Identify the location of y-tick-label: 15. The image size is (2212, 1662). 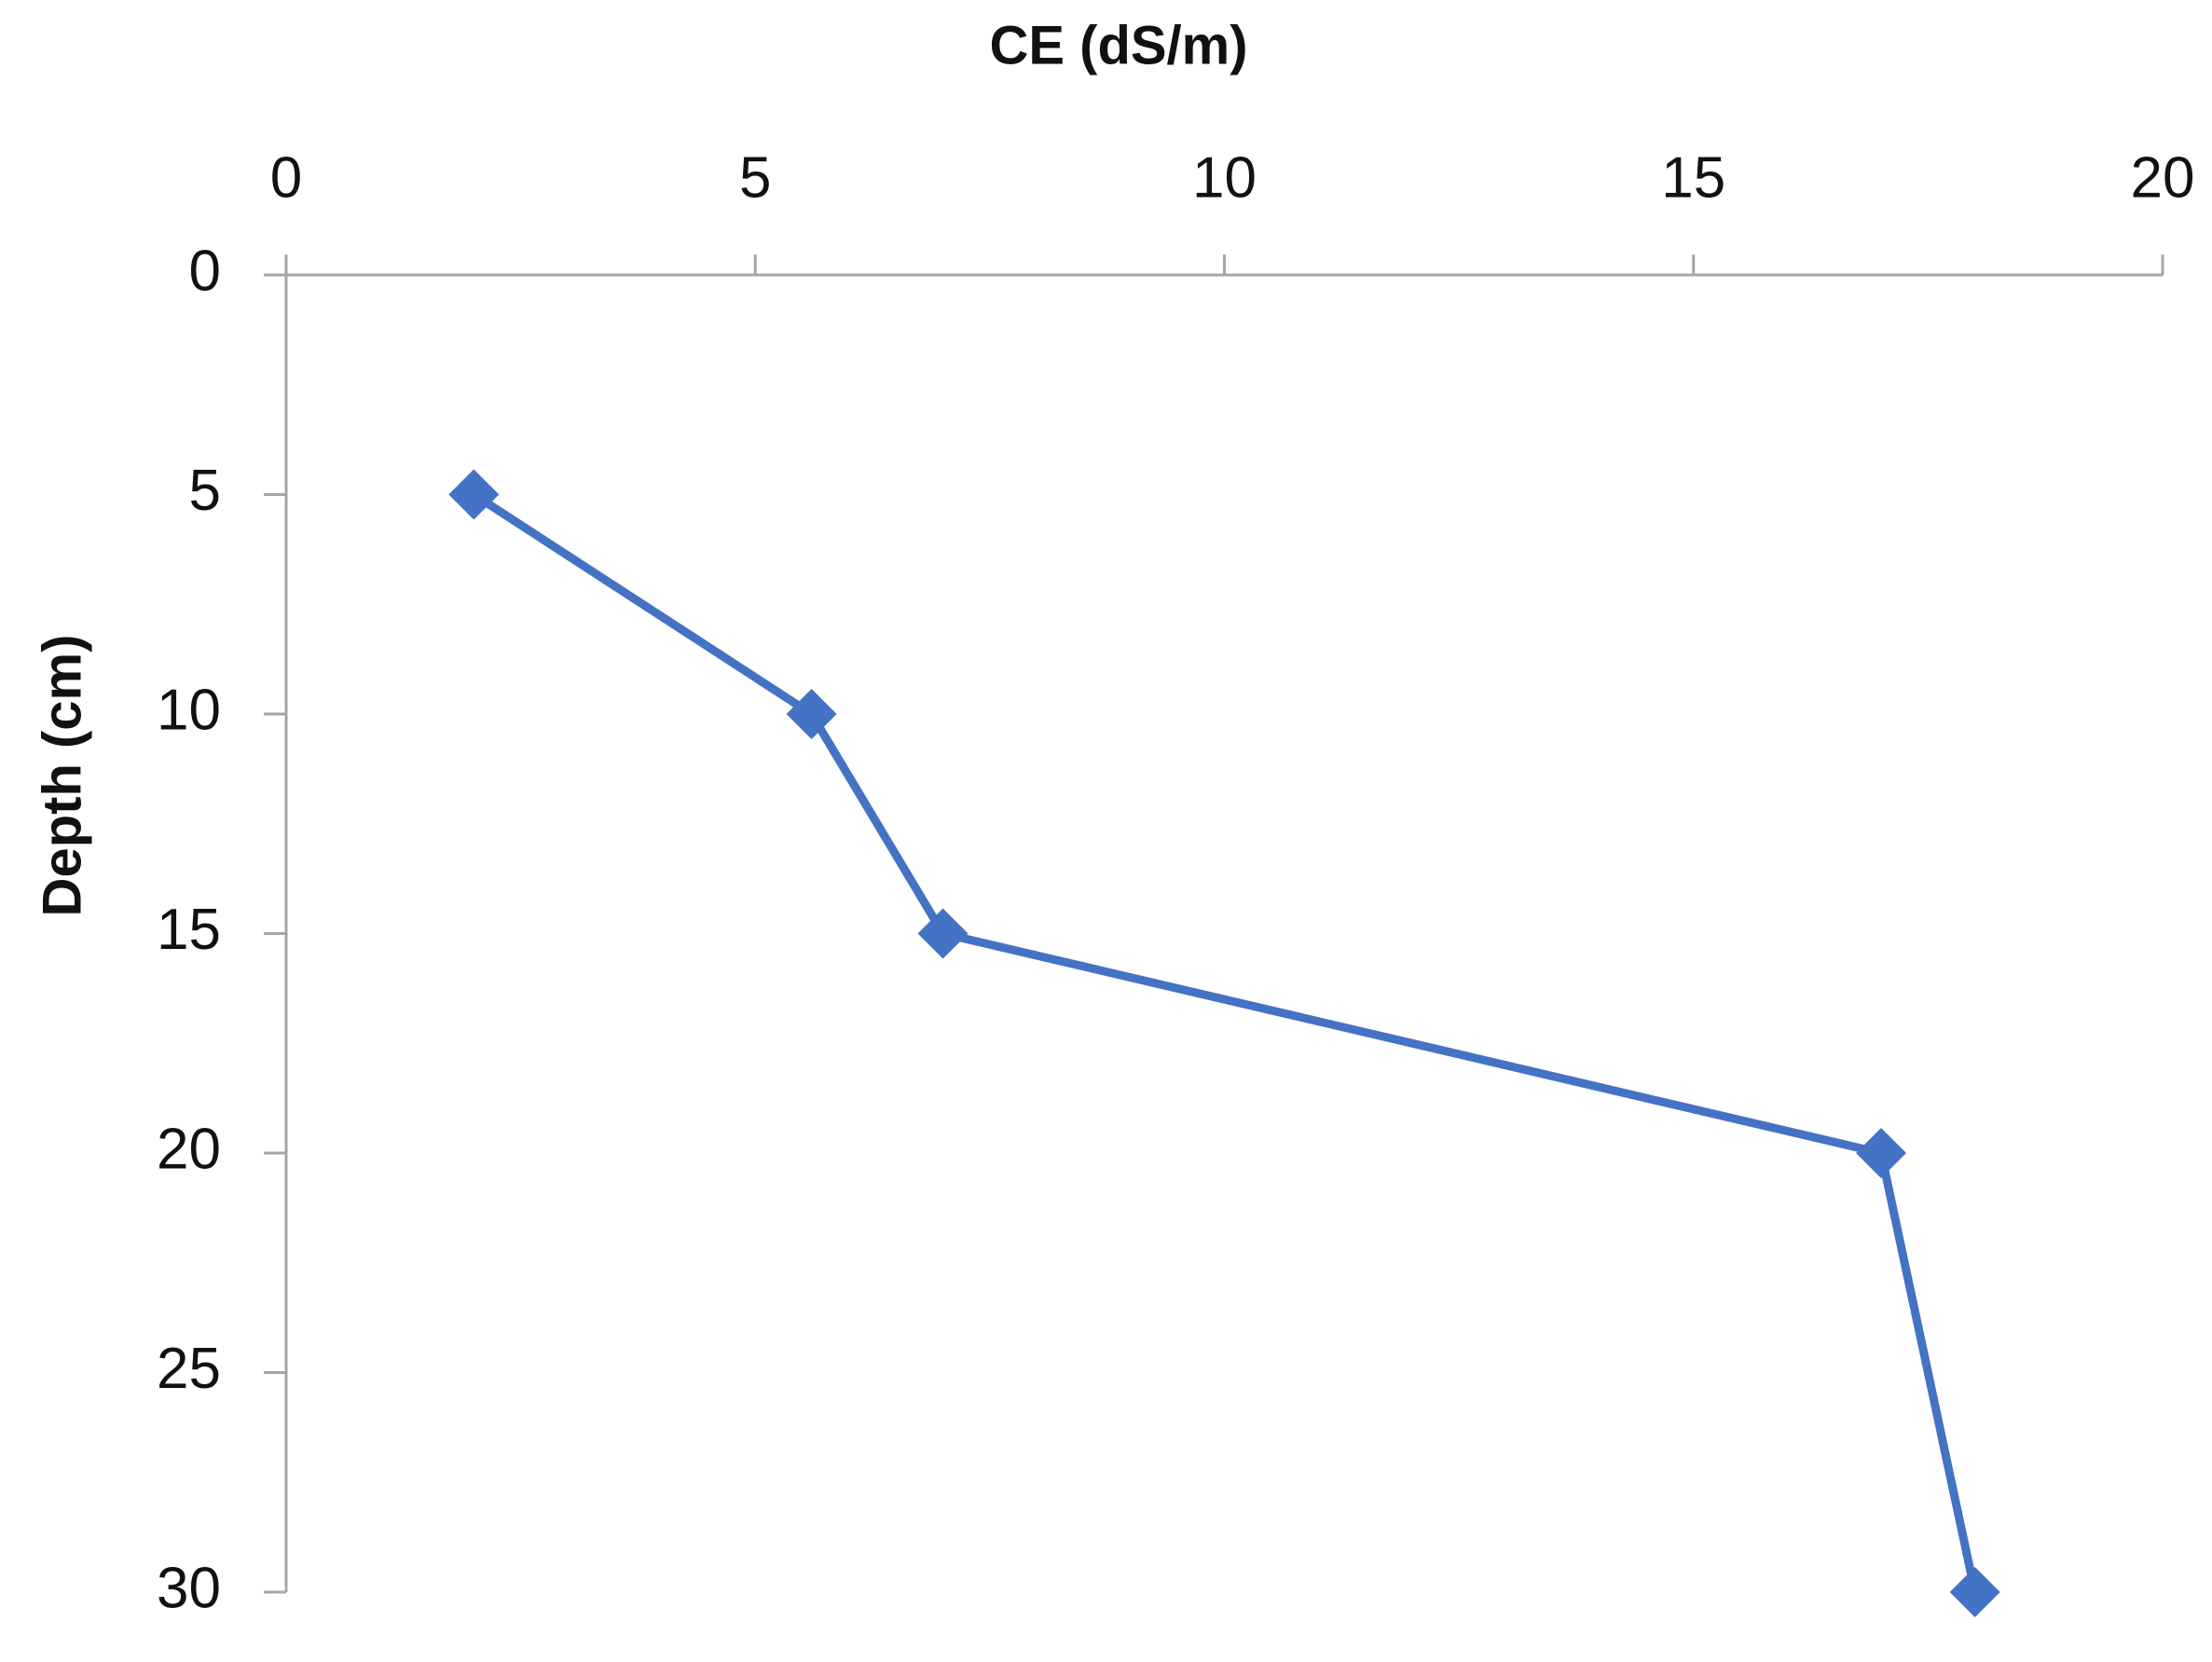
(189, 930).